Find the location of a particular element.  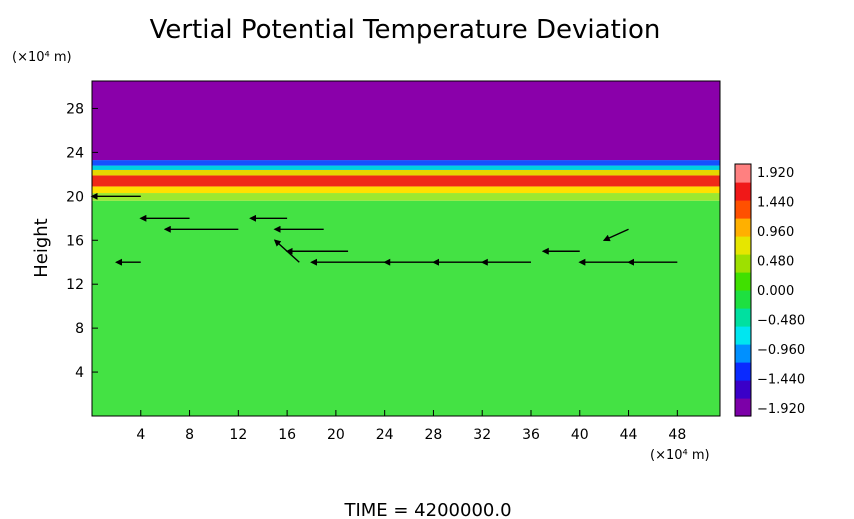

y-tick-label: 8 is located at coordinates (79, 329).